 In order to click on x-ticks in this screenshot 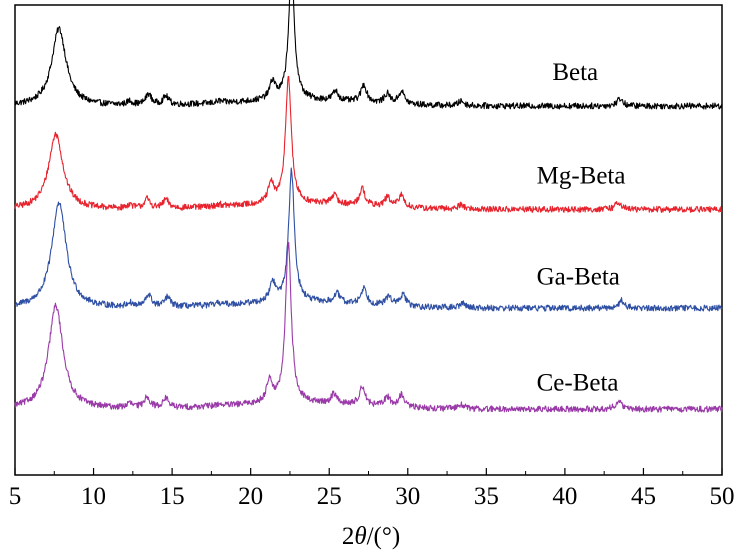, I will do `click(368, 471)`.